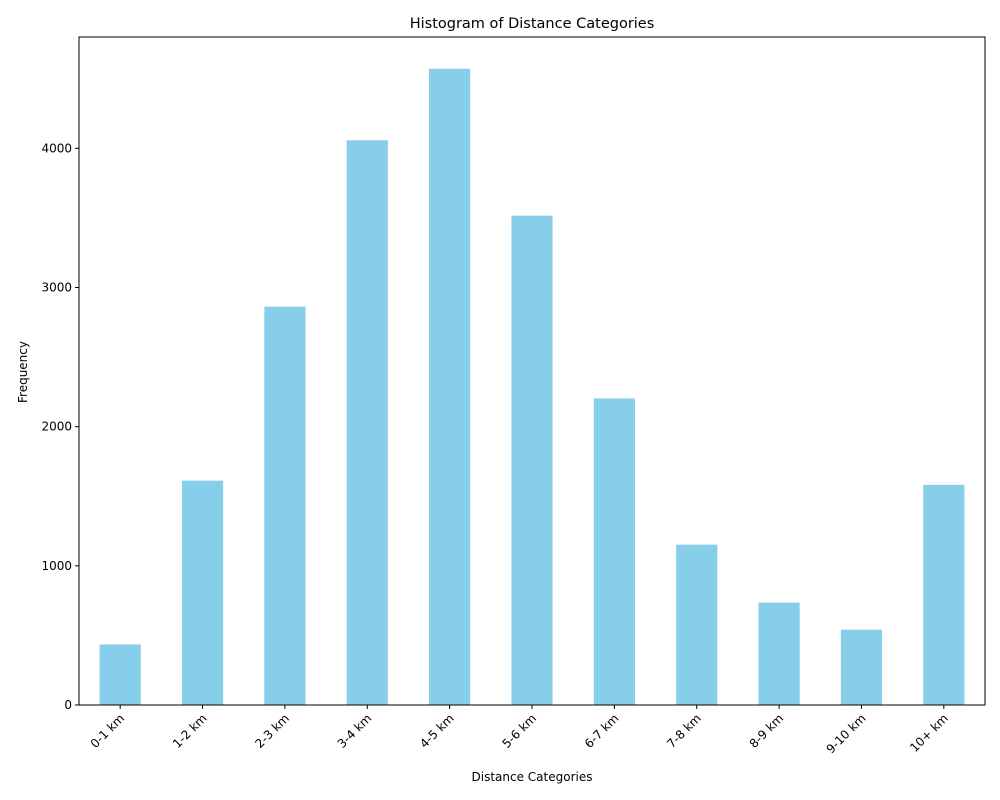 The height and width of the screenshot is (800, 1000). I want to click on x-tick-label: 1-2 km, so click(190, 731).